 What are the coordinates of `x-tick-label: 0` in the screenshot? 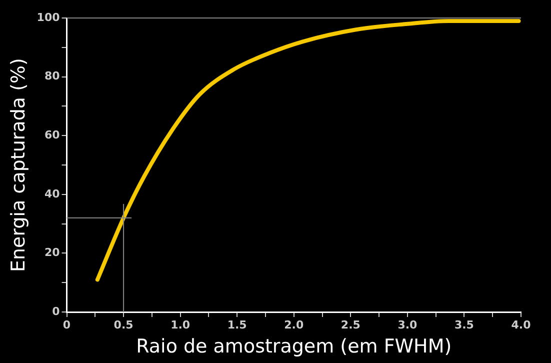 It's located at (66, 325).